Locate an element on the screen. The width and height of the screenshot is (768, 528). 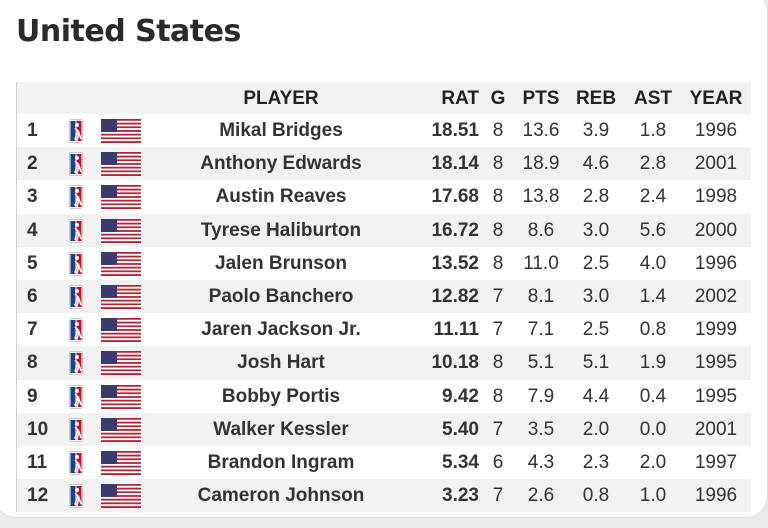
rating: 18.51 is located at coordinates (455, 130).